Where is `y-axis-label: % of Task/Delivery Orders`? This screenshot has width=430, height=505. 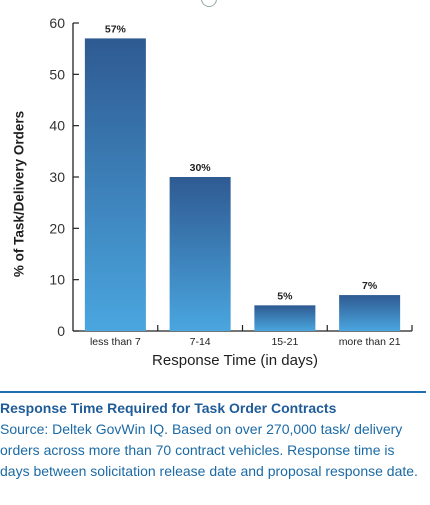 y-axis-label: % of Task/Delivery Orders is located at coordinates (19, 194).